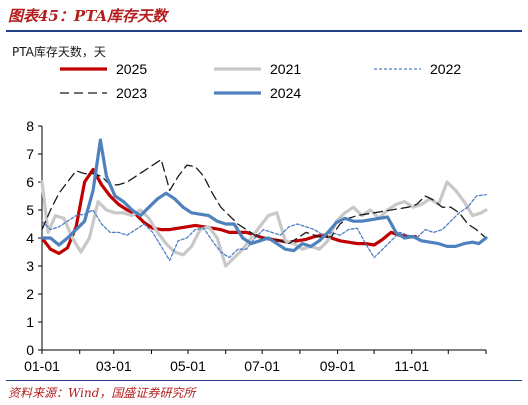  Describe the element at coordinates (338, 366) in the screenshot. I see `x-tick-label: 09-01` at that location.